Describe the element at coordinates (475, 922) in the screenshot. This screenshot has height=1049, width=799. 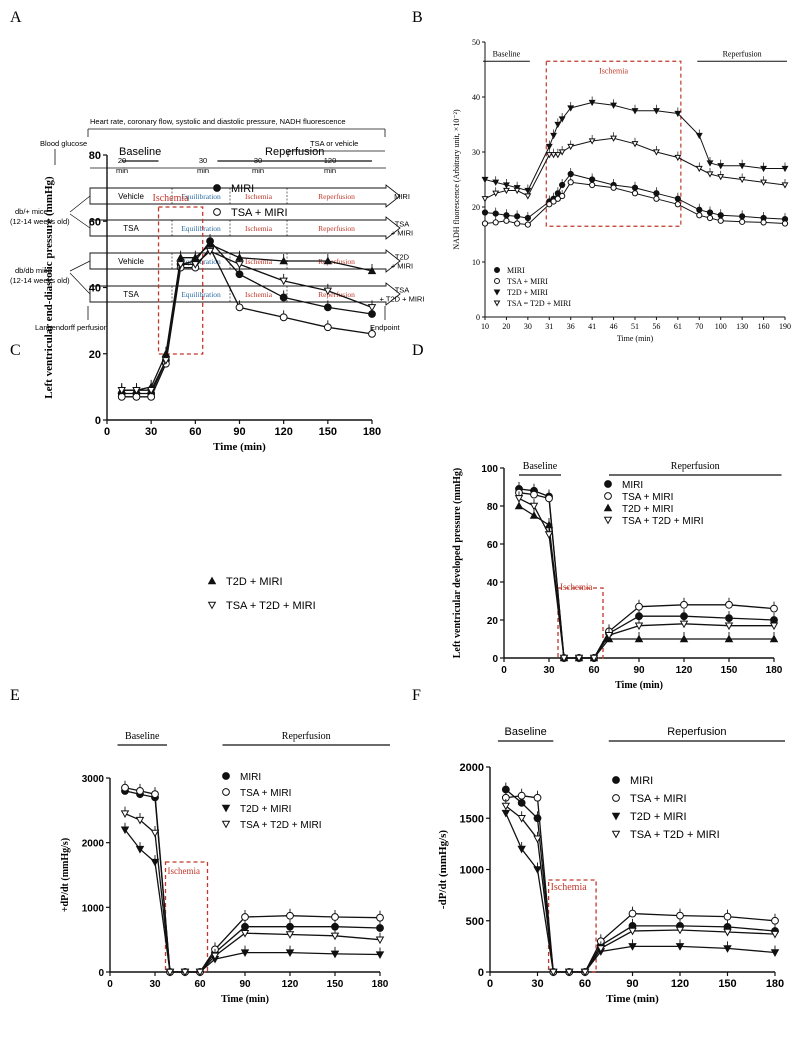
I see `y-tick-label: 500` at that location.